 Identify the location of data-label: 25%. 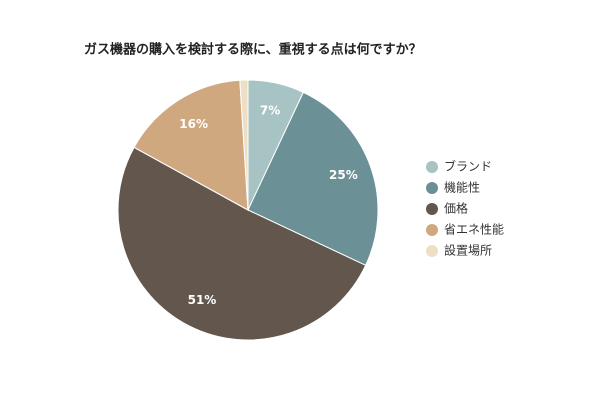
(343, 175).